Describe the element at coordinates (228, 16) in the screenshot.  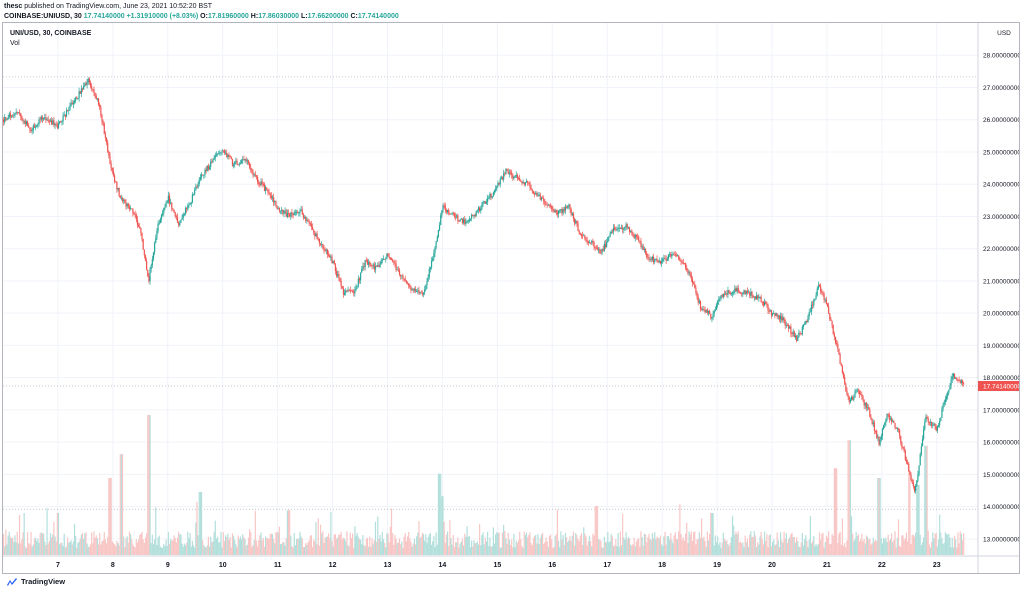
I see `open-value: 17.81960000` at that location.